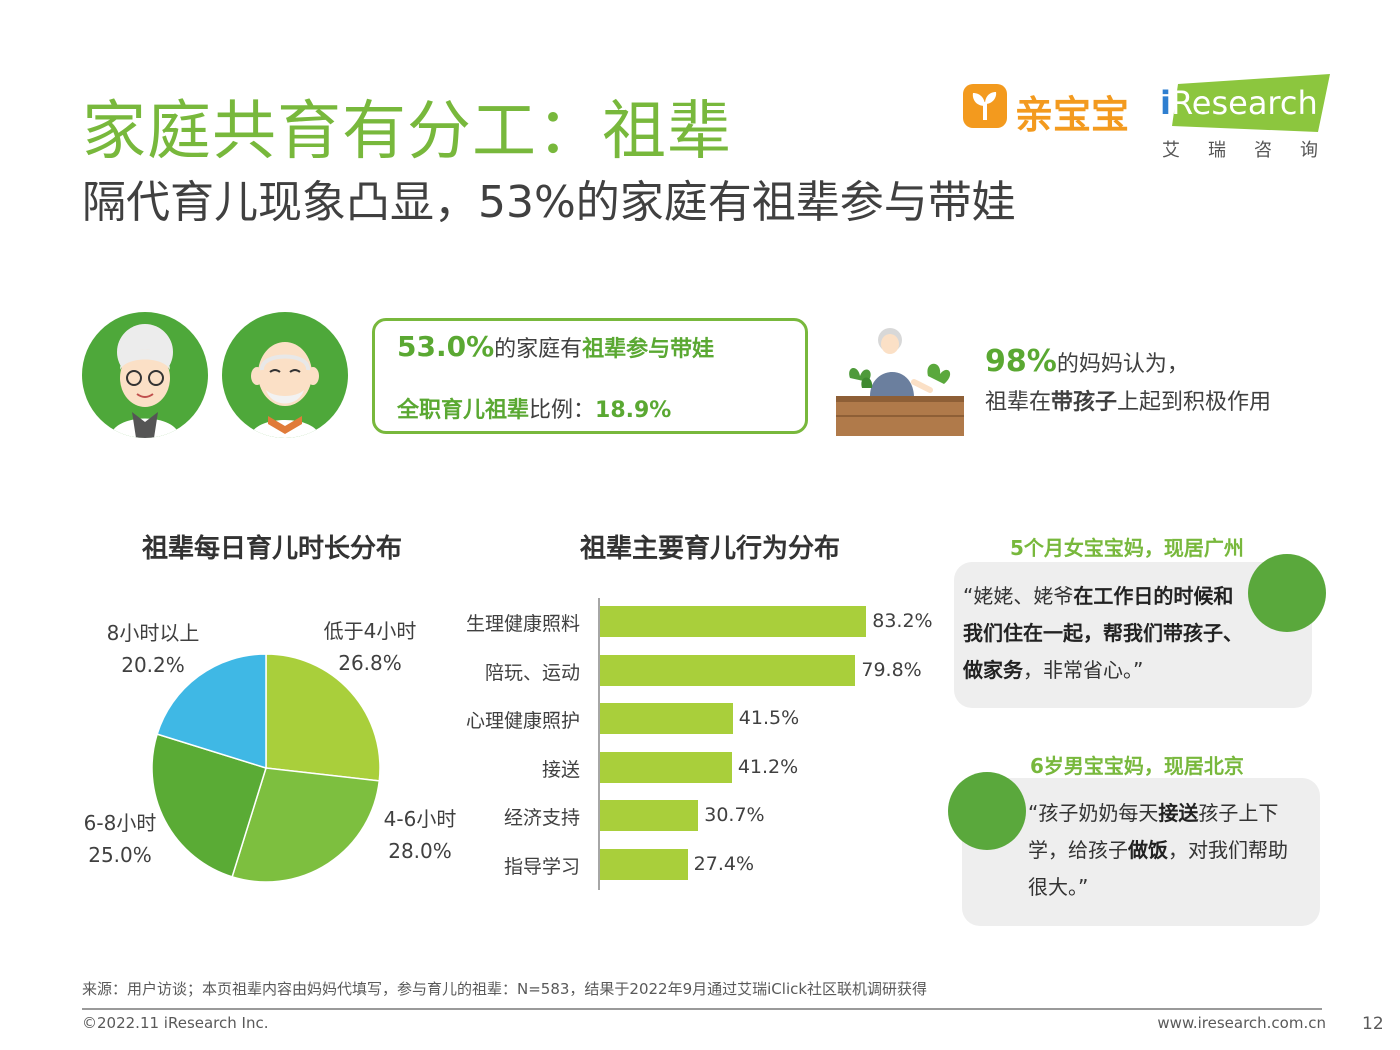 This screenshot has height=1050, width=1400. I want to click on pie-slice-4to6, so click(306, 825).